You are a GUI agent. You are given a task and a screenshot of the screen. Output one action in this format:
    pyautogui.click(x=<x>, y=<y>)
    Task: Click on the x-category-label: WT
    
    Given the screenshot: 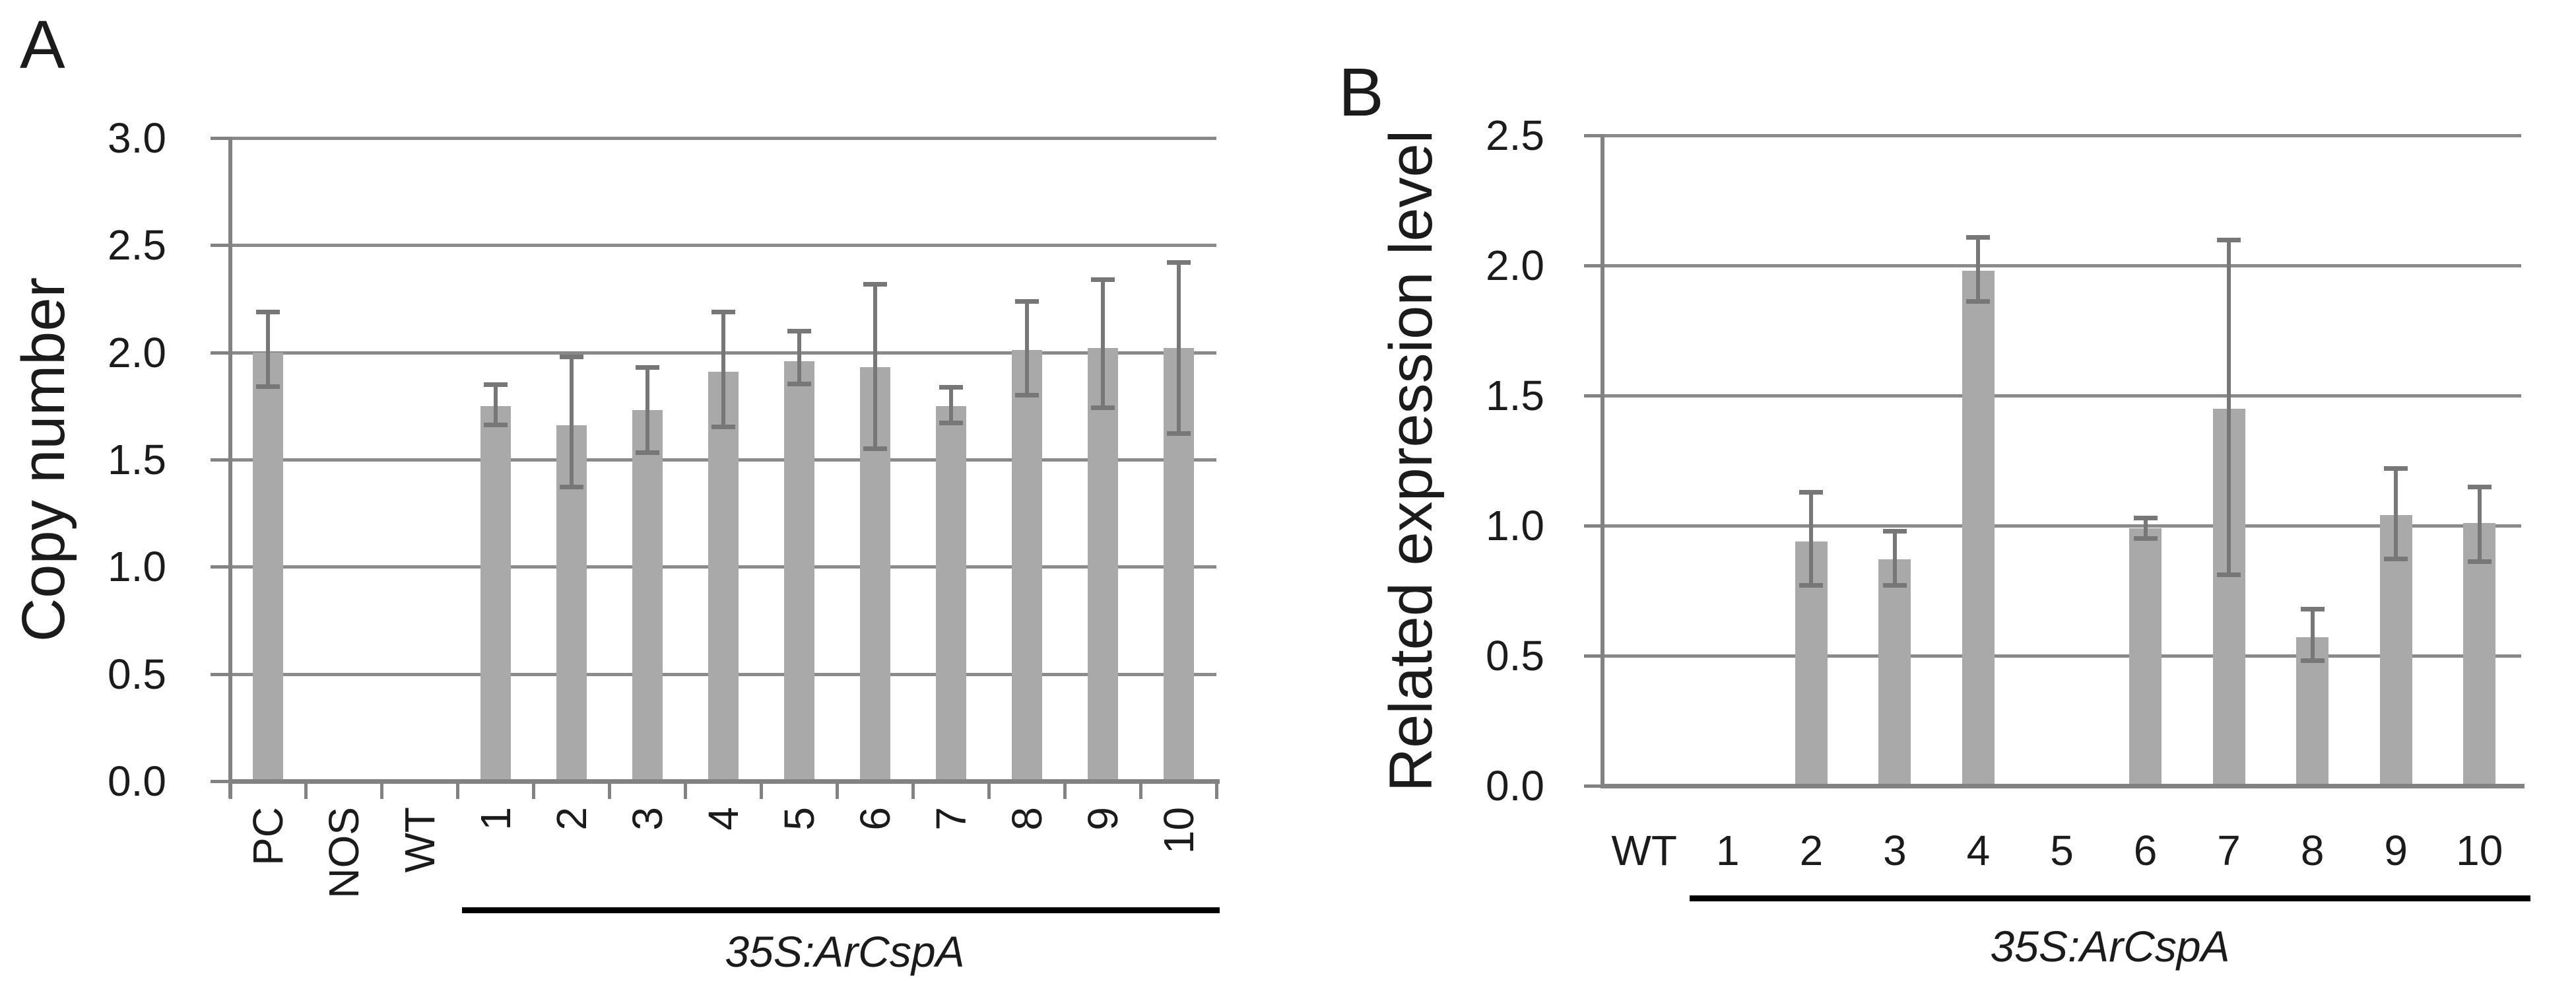 What is the action you would take?
    pyautogui.click(x=1644, y=850)
    